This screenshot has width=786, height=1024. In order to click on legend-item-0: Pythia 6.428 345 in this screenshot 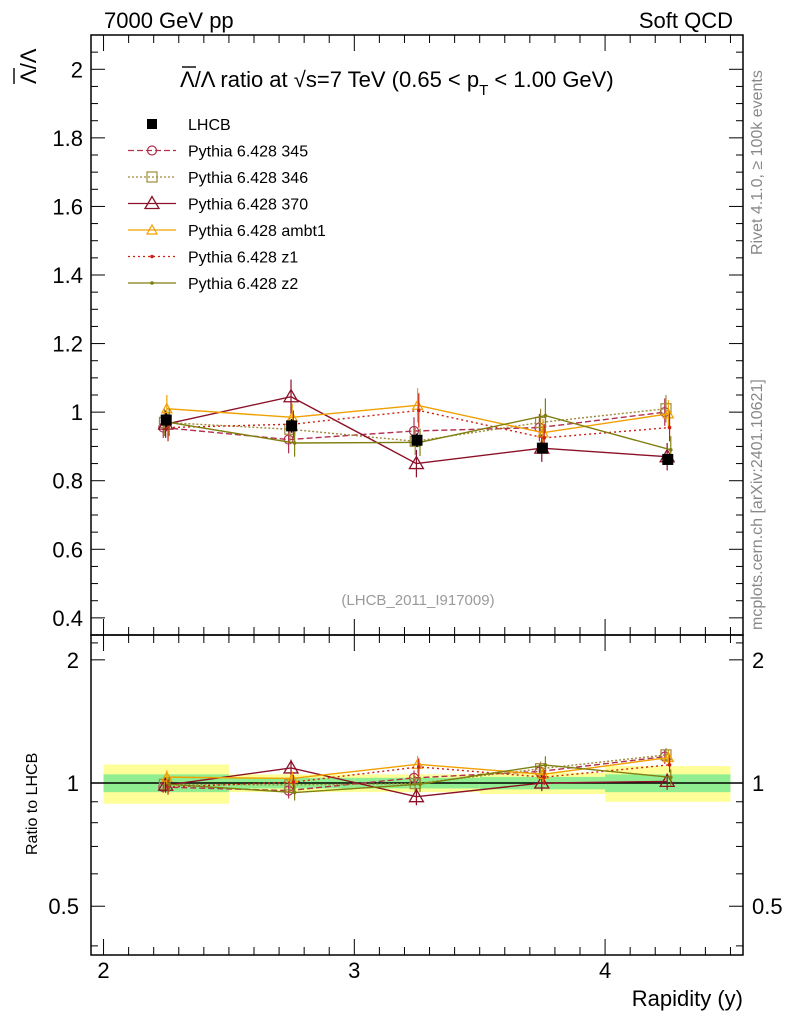, I will do `click(218, 152)`.